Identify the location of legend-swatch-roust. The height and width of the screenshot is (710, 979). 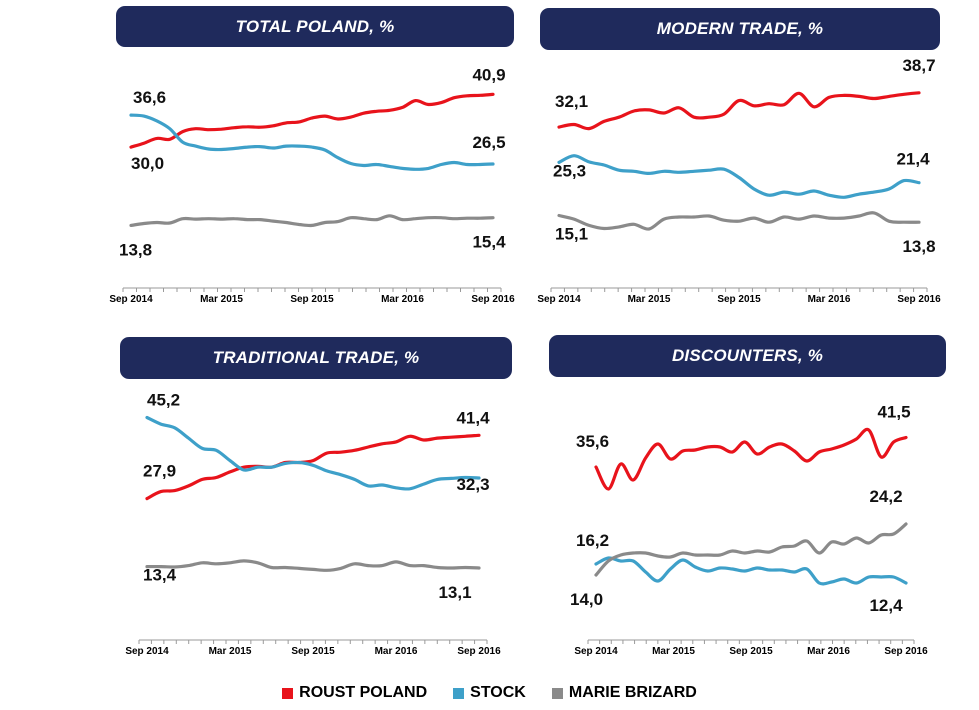
(288, 693).